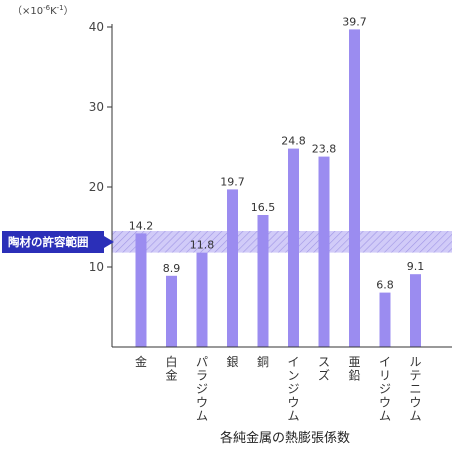  What do you see at coordinates (96, 187) in the screenshot?
I see `y-tick-label: 20` at bounding box center [96, 187].